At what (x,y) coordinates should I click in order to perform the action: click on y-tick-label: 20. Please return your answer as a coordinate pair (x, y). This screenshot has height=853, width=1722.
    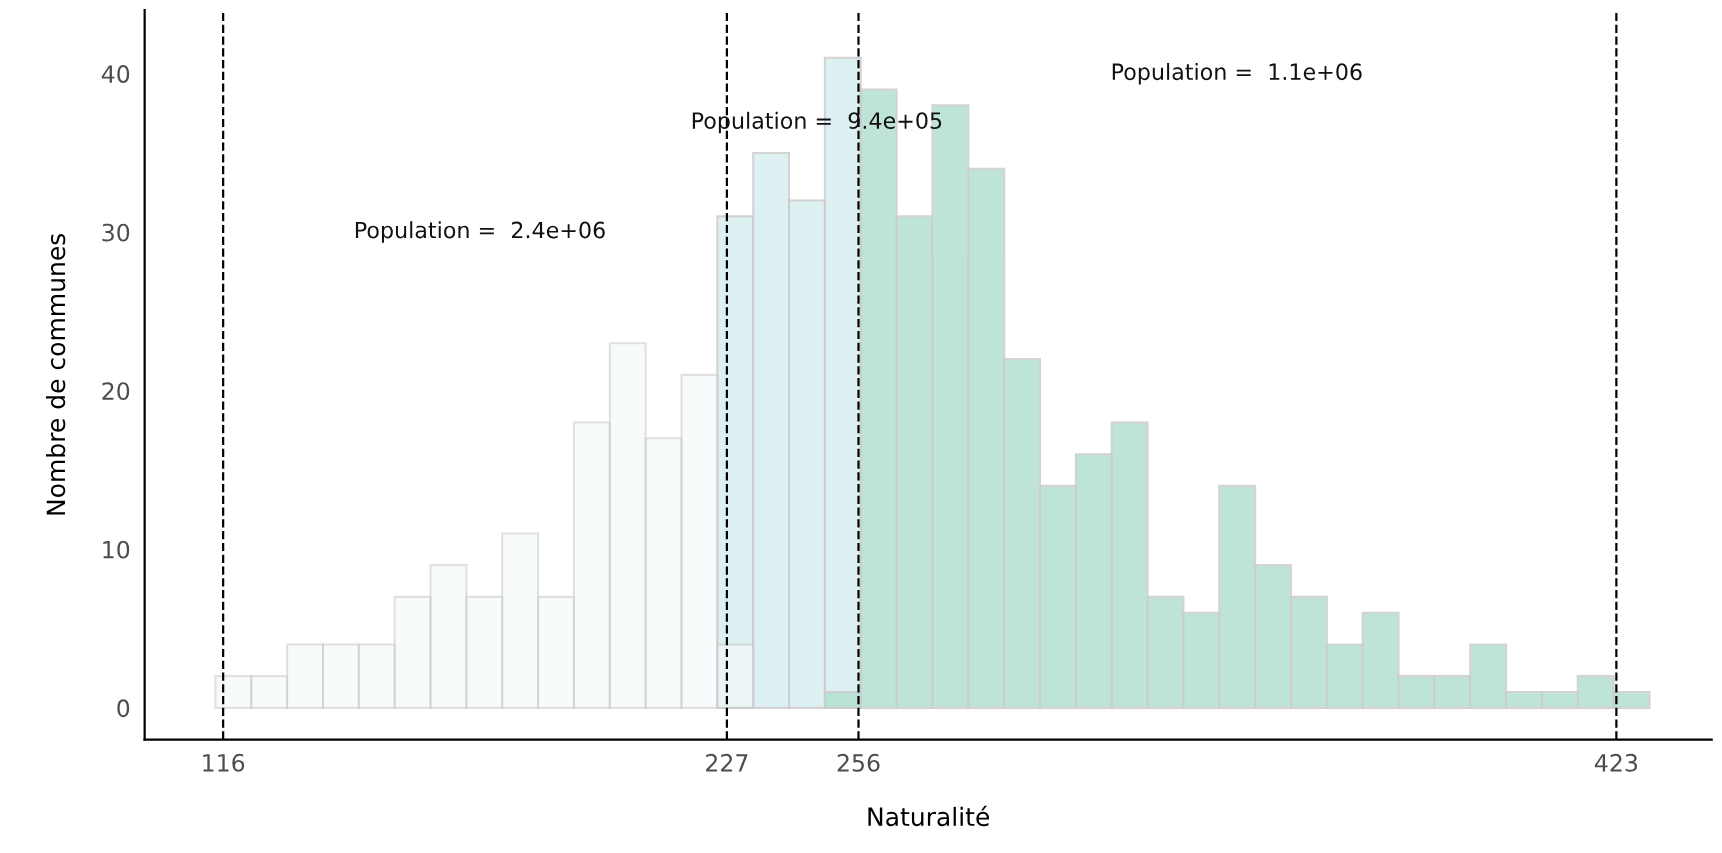
    Looking at the image, I should click on (116, 391).